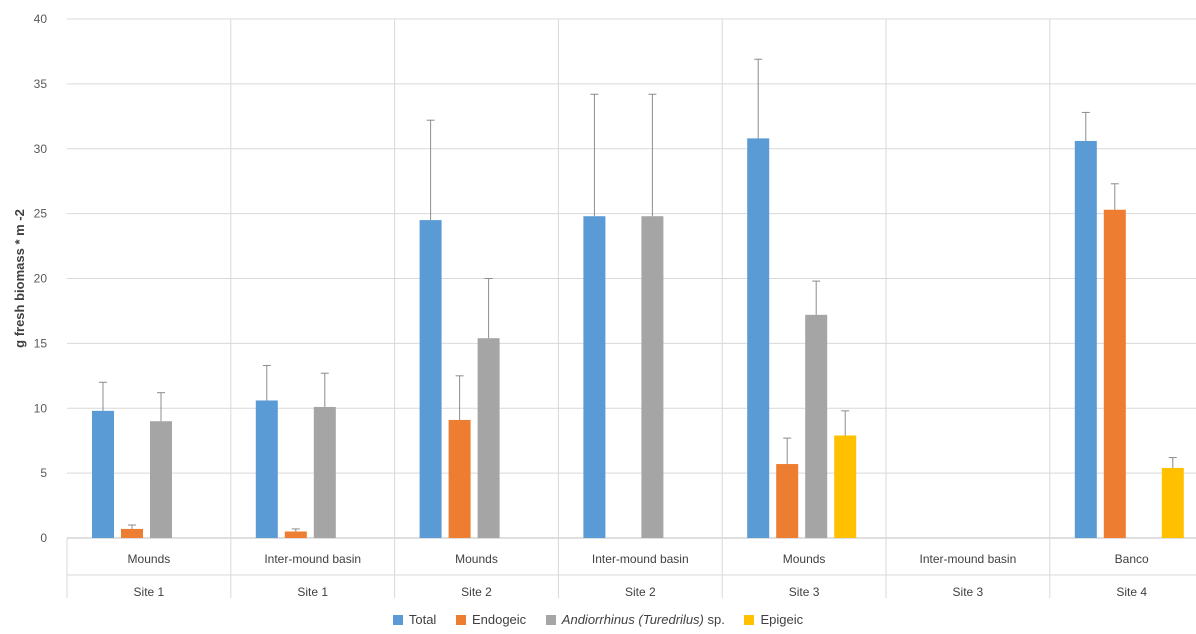 The height and width of the screenshot is (634, 1196). I want to click on legend-item-total: Total, so click(414, 619).